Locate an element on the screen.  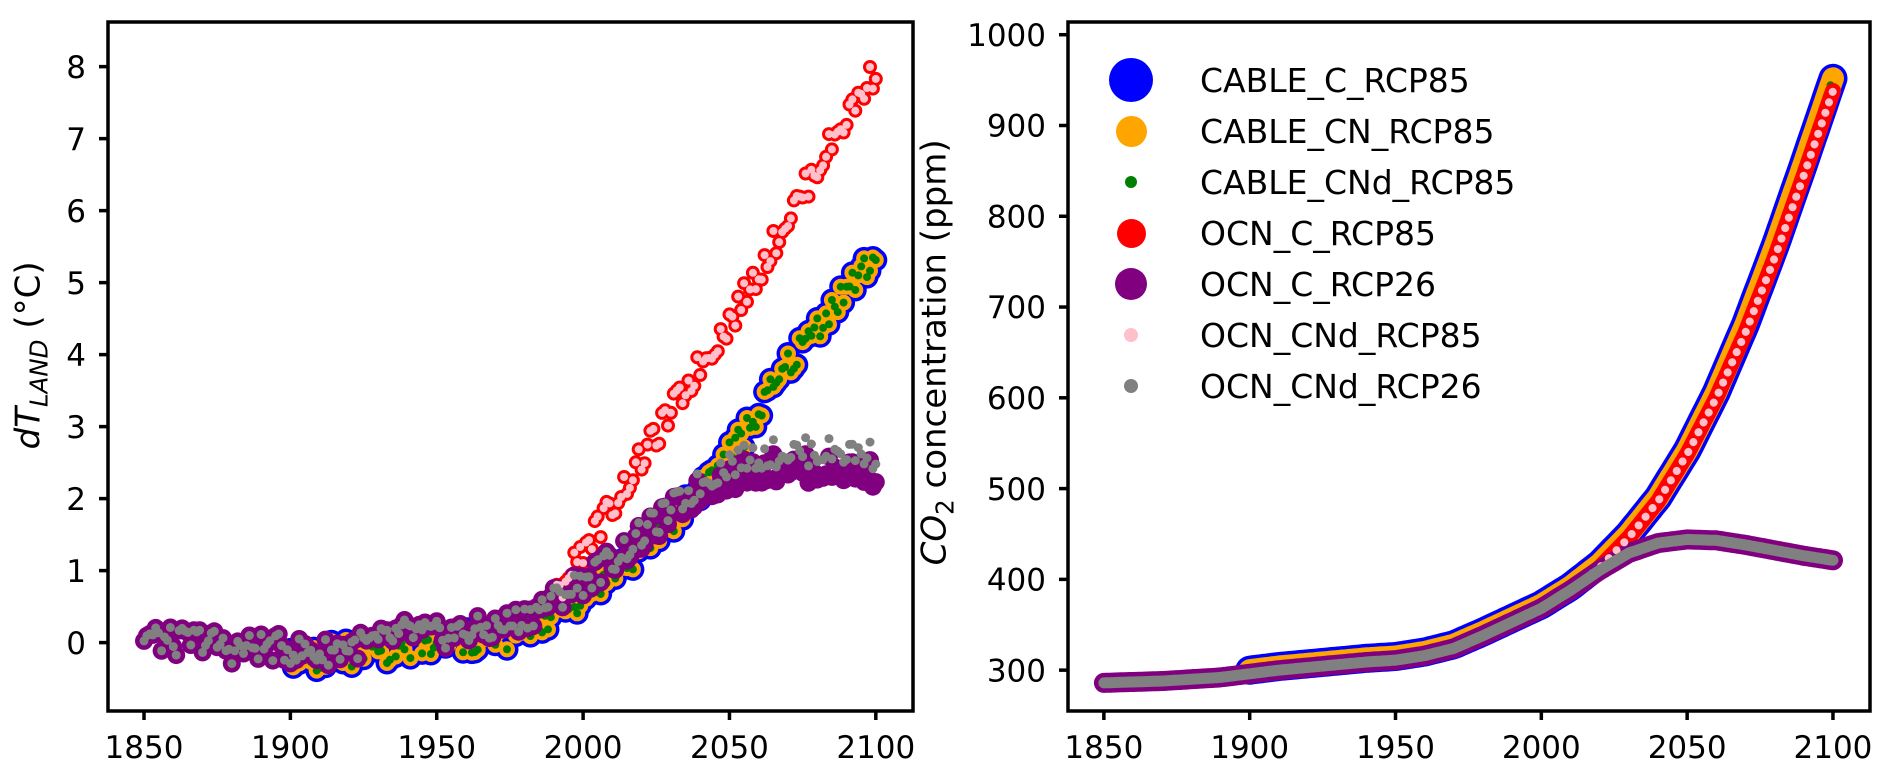
right-y-tick-label: 400 is located at coordinates (1016, 581).